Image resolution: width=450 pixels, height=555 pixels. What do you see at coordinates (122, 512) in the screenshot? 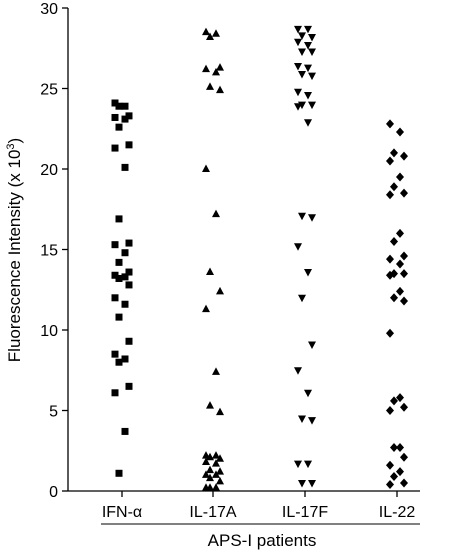
I see `x-tick-label: IFN-α` at bounding box center [122, 512].